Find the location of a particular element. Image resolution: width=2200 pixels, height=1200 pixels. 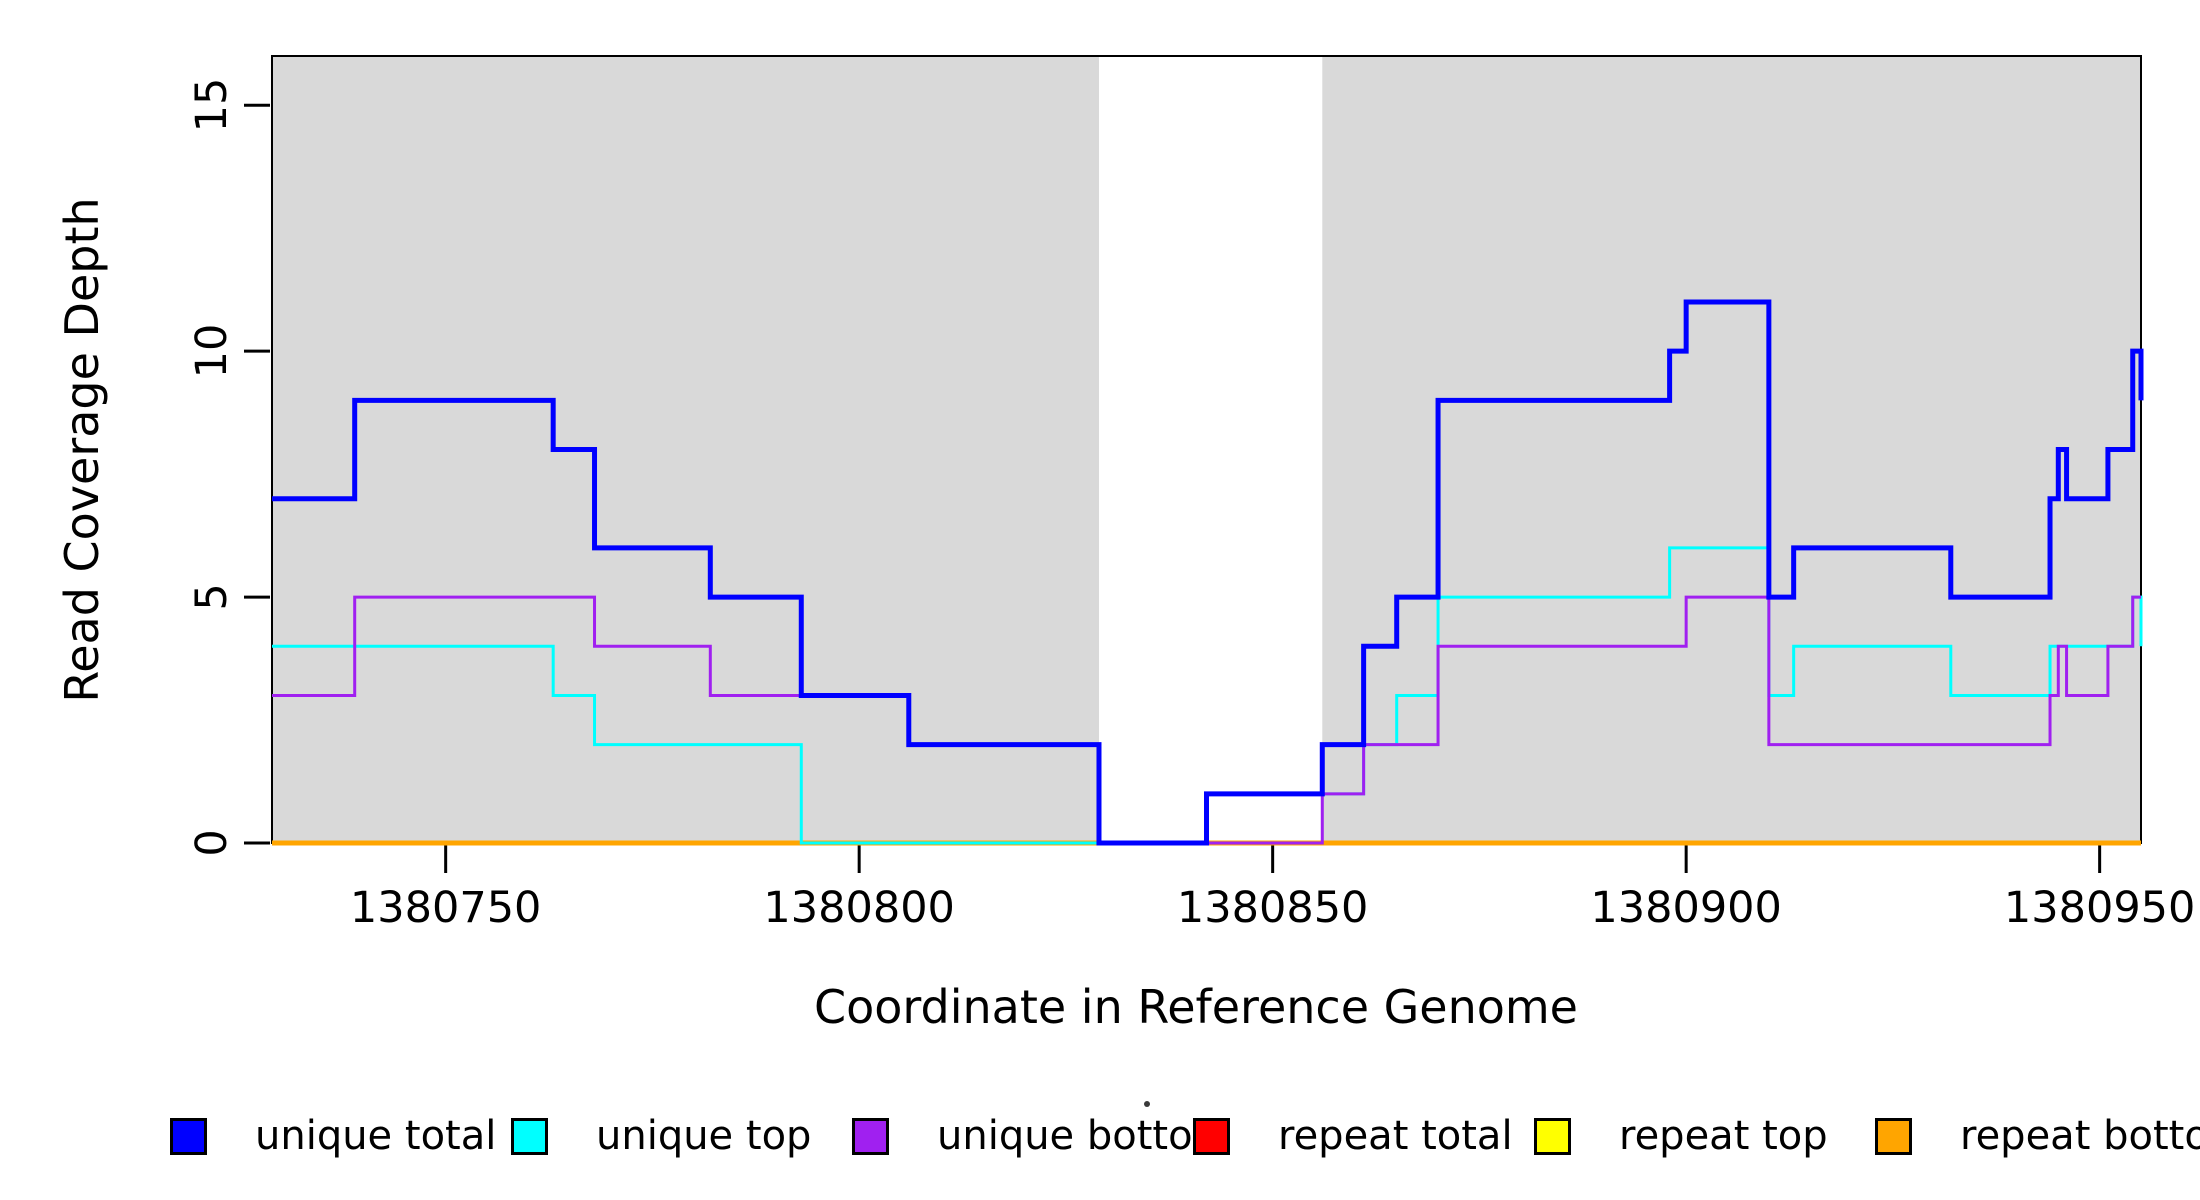

legend-label: repeat total is located at coordinates (1395, 1136).